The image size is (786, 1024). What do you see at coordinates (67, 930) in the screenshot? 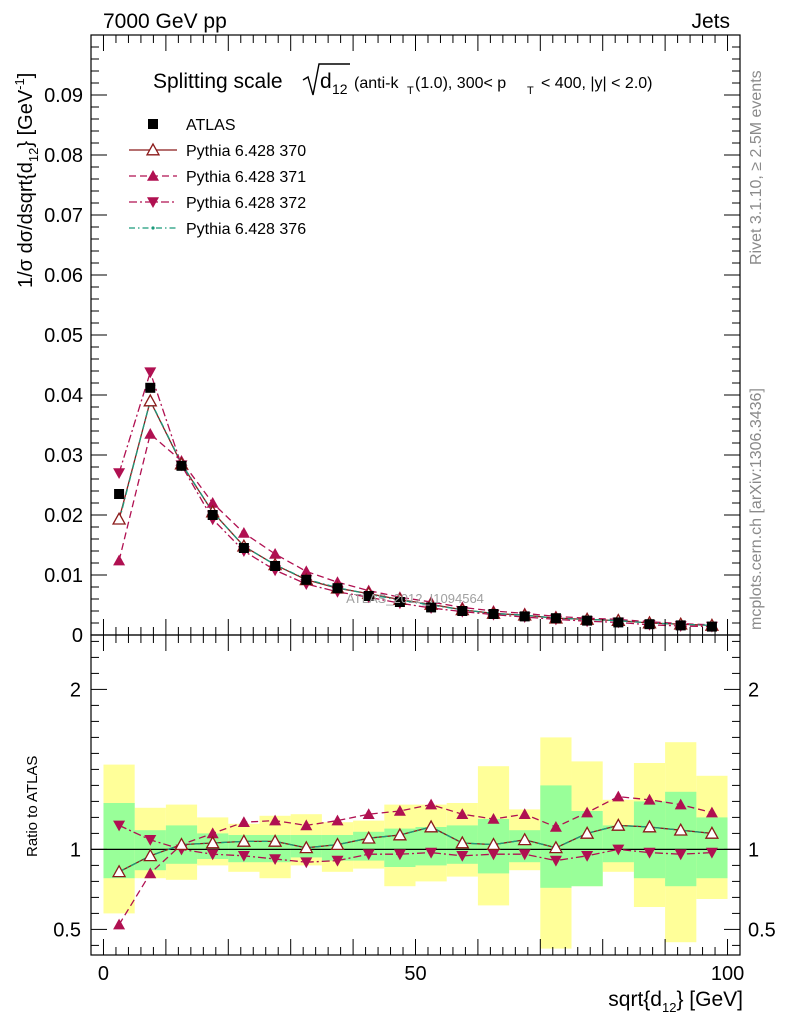
I see `ratio-y-tick-label: 0.5` at bounding box center [67, 930].